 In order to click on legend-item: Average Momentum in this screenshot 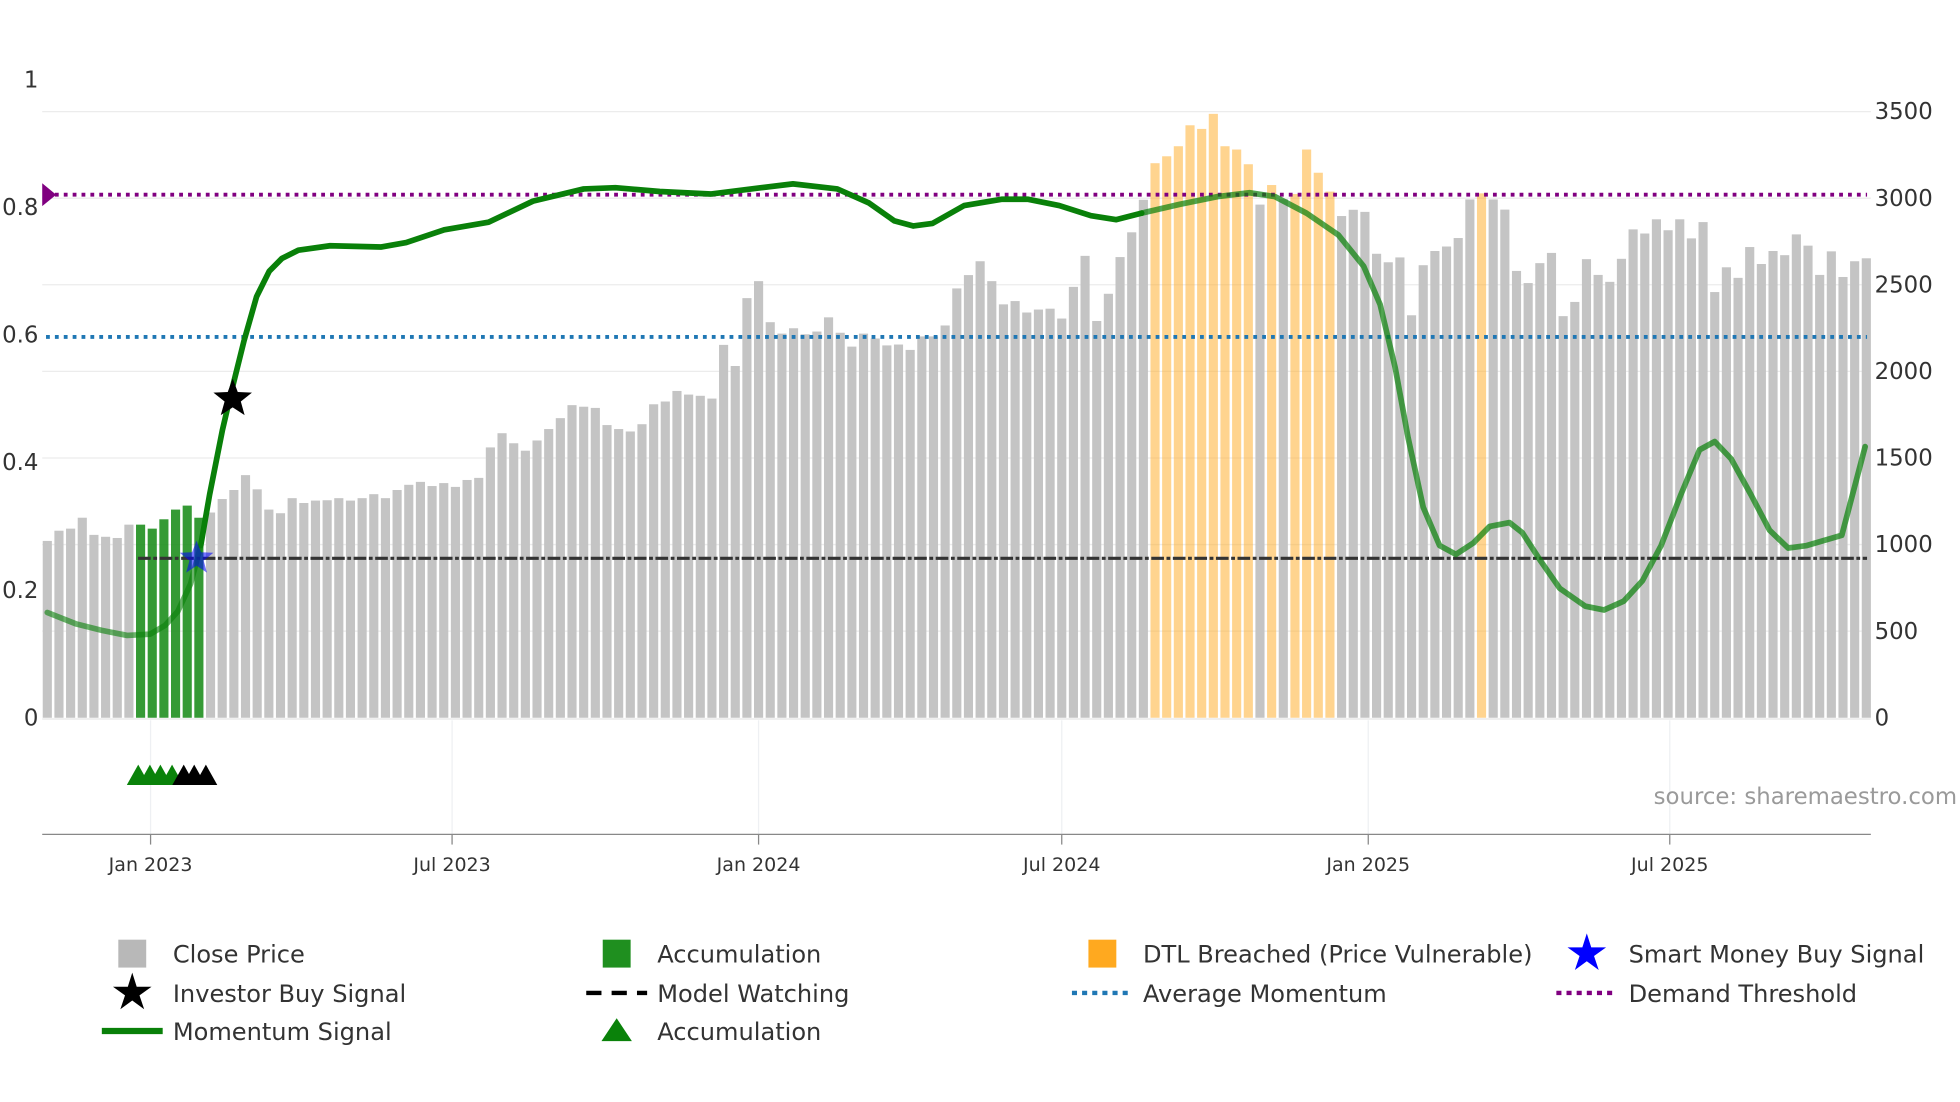, I will do `click(1229, 994)`.